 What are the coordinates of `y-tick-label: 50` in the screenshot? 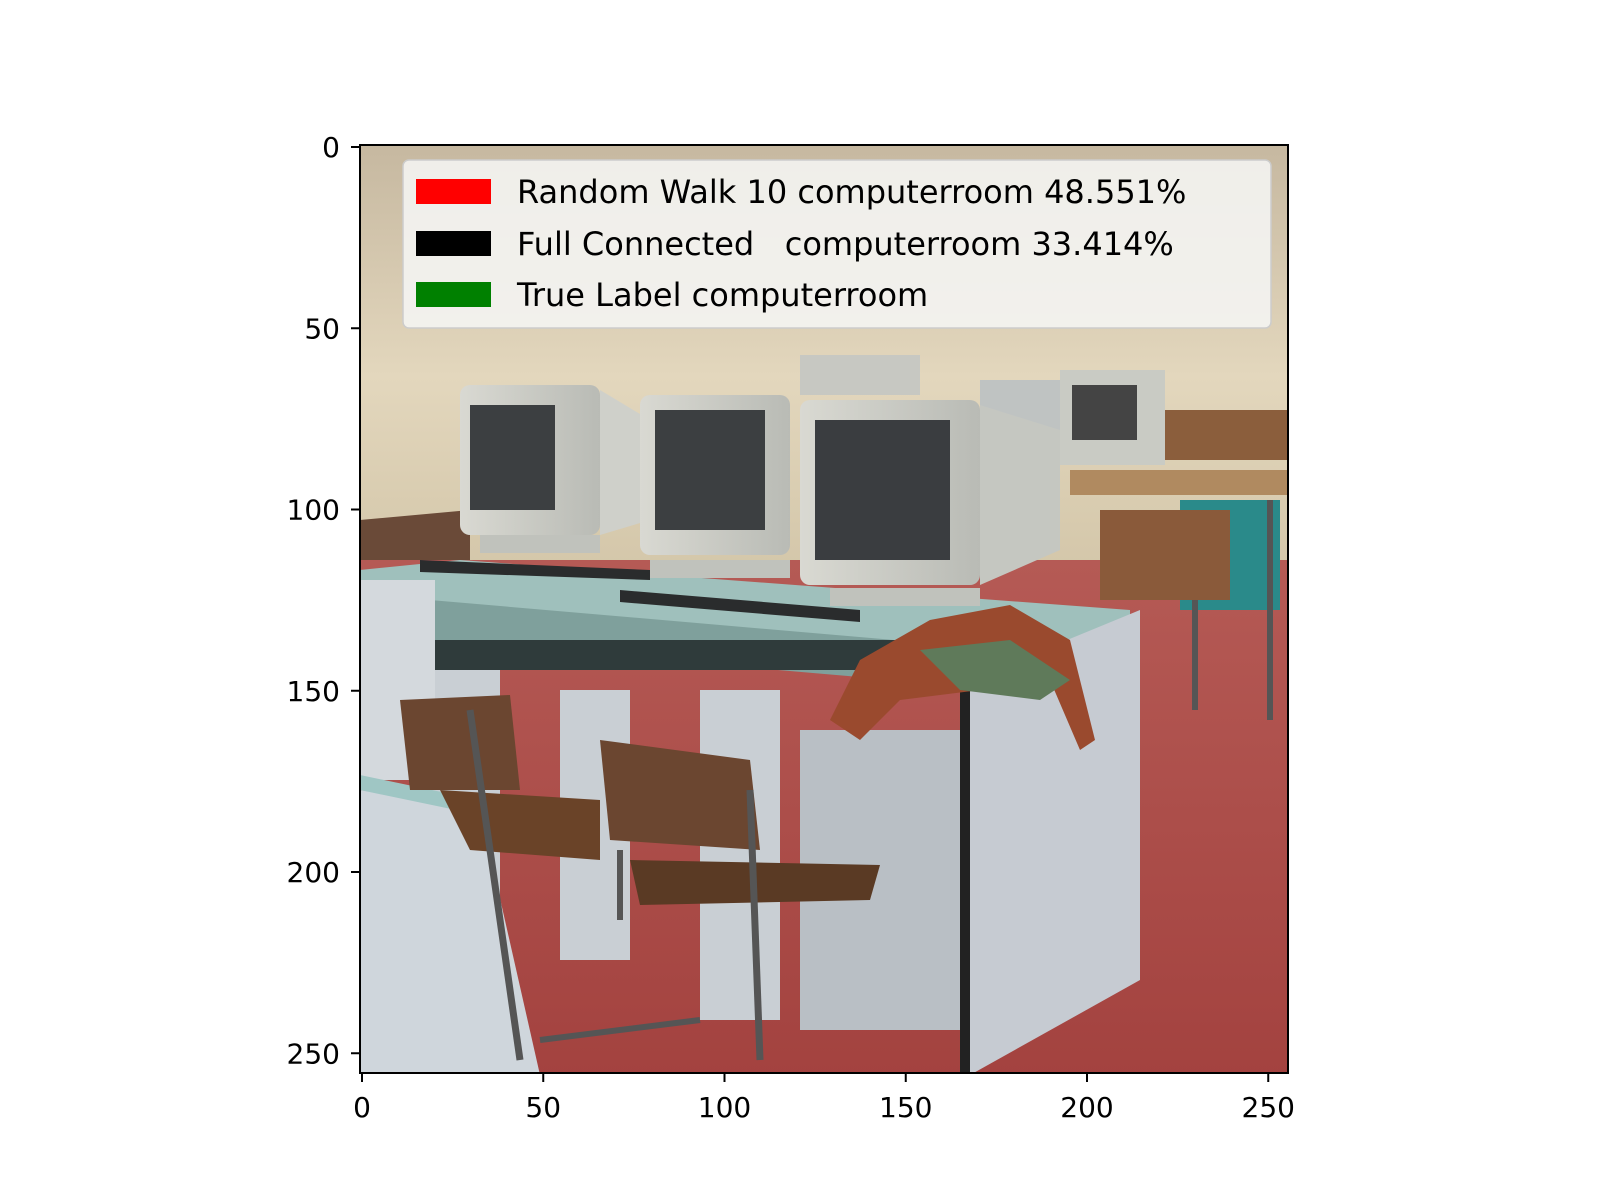 It's located at (322, 328).